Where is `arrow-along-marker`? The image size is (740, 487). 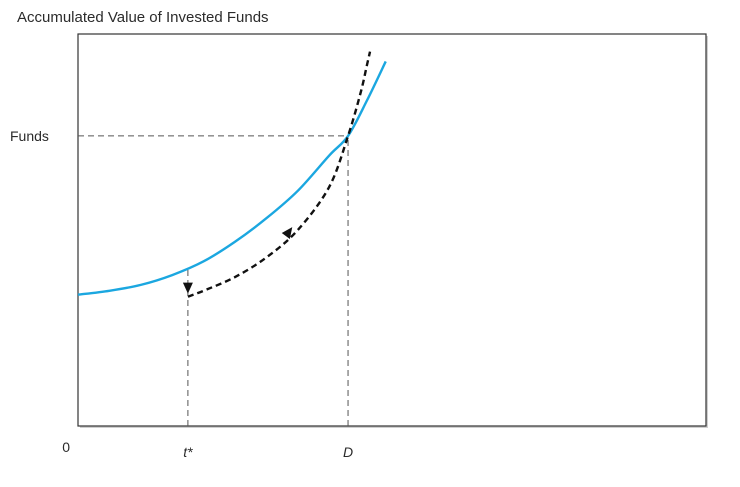 arrow-along-marker is located at coordinates (287, 233).